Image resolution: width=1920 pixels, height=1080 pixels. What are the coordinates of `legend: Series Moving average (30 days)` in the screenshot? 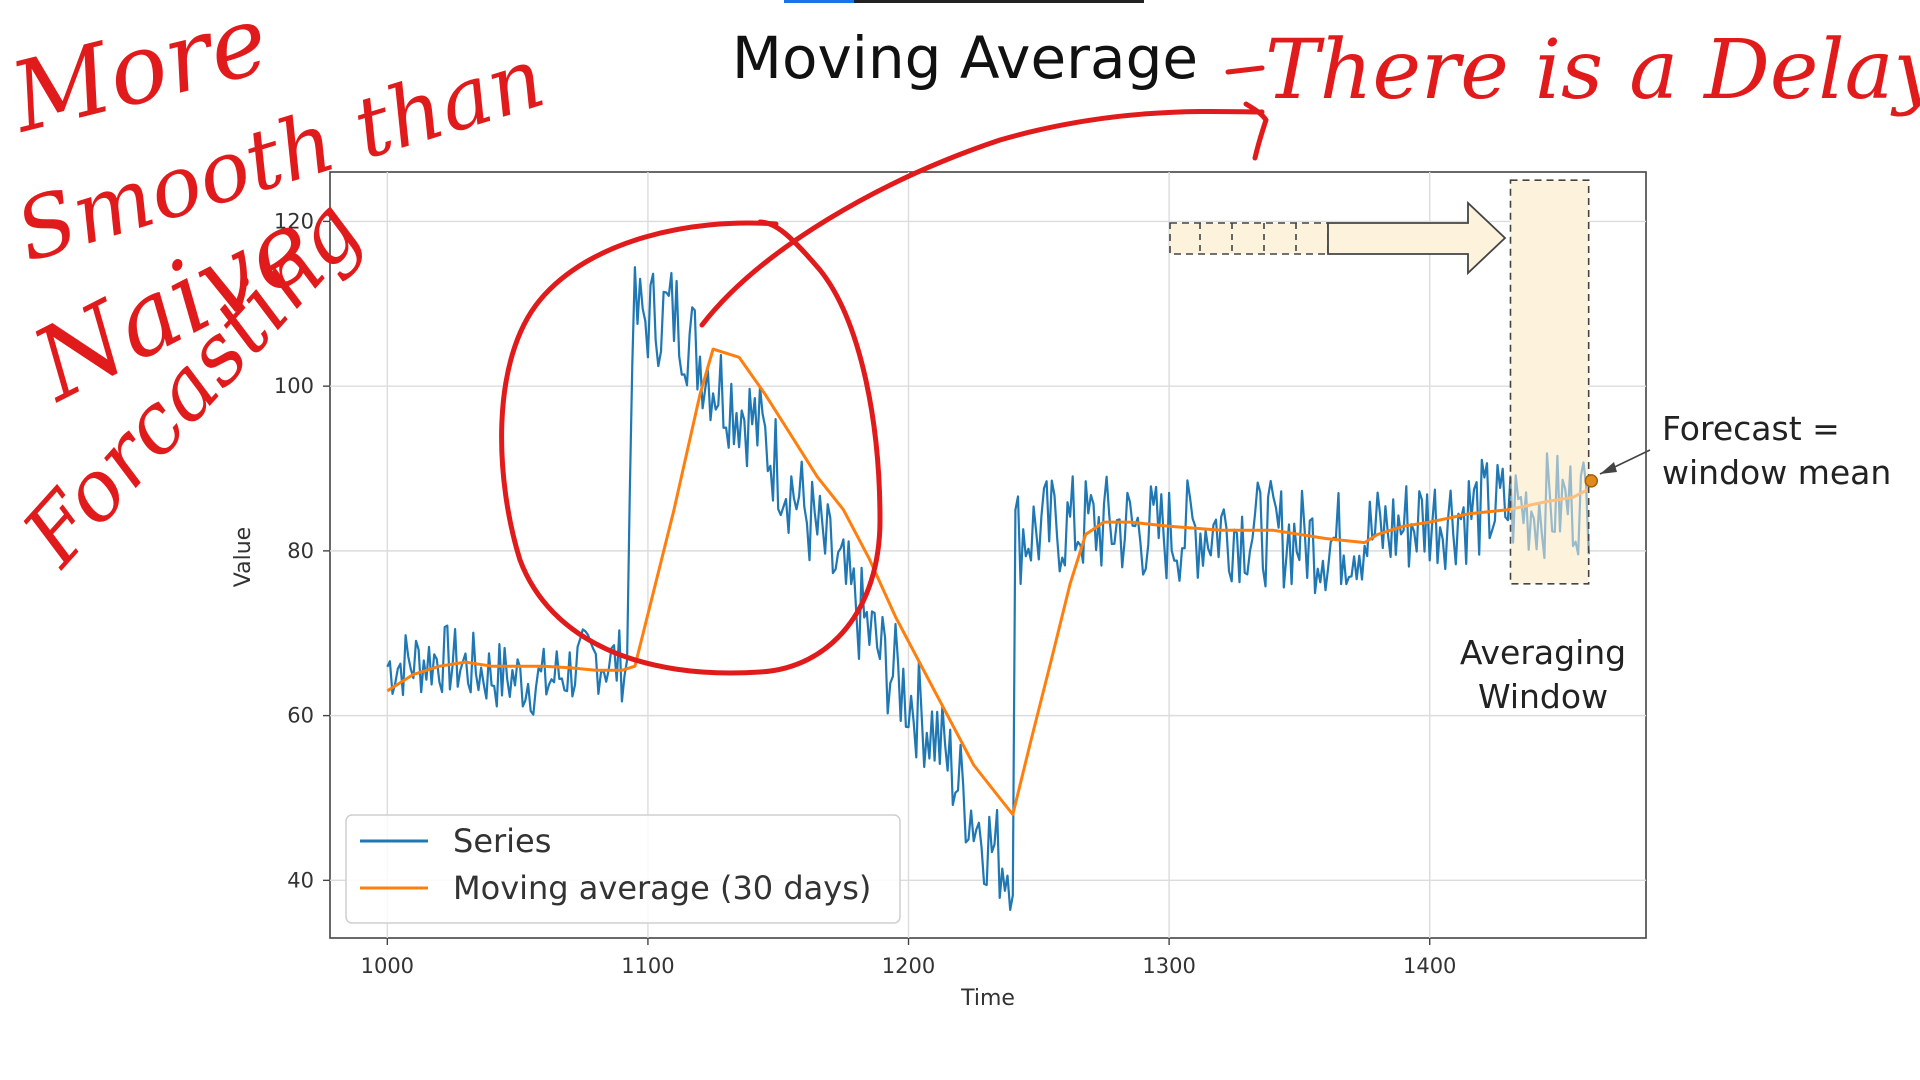 It's located at (623, 869).